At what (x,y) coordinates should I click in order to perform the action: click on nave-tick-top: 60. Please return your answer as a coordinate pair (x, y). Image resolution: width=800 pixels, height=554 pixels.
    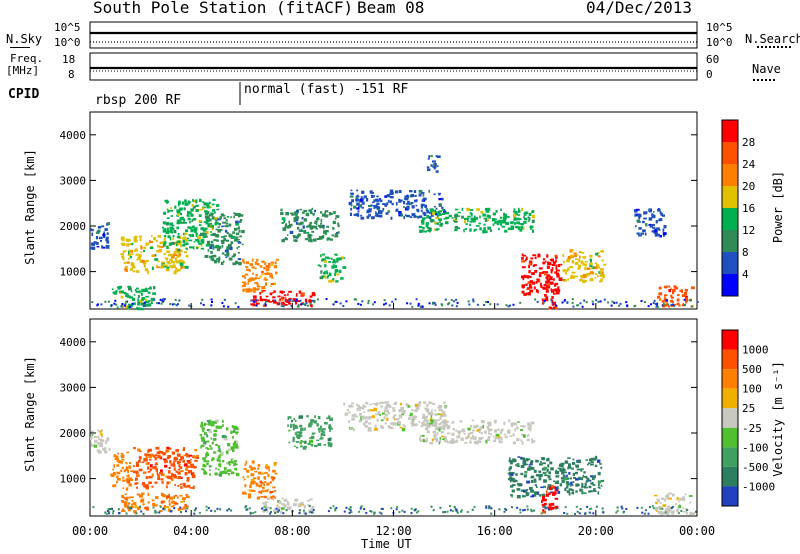
    Looking at the image, I should click on (713, 59).